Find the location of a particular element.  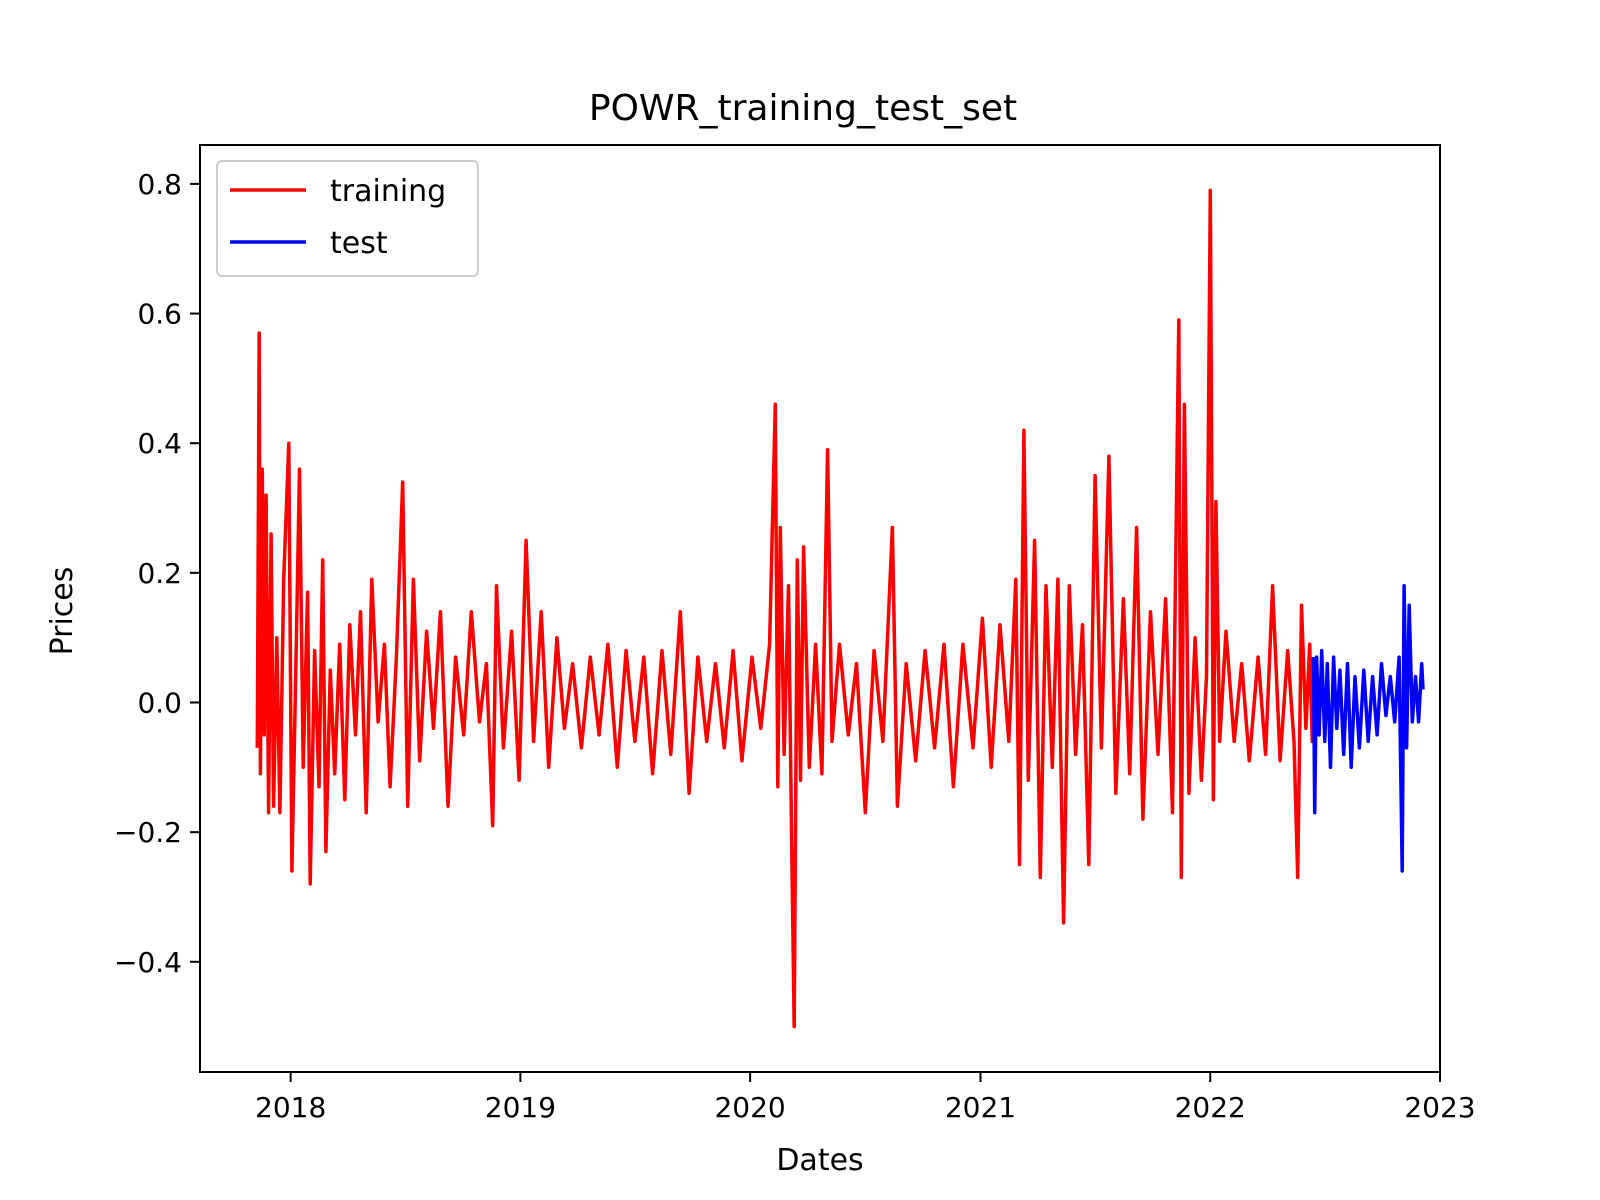

y-tick-label: −0.2 is located at coordinates (148, 832).